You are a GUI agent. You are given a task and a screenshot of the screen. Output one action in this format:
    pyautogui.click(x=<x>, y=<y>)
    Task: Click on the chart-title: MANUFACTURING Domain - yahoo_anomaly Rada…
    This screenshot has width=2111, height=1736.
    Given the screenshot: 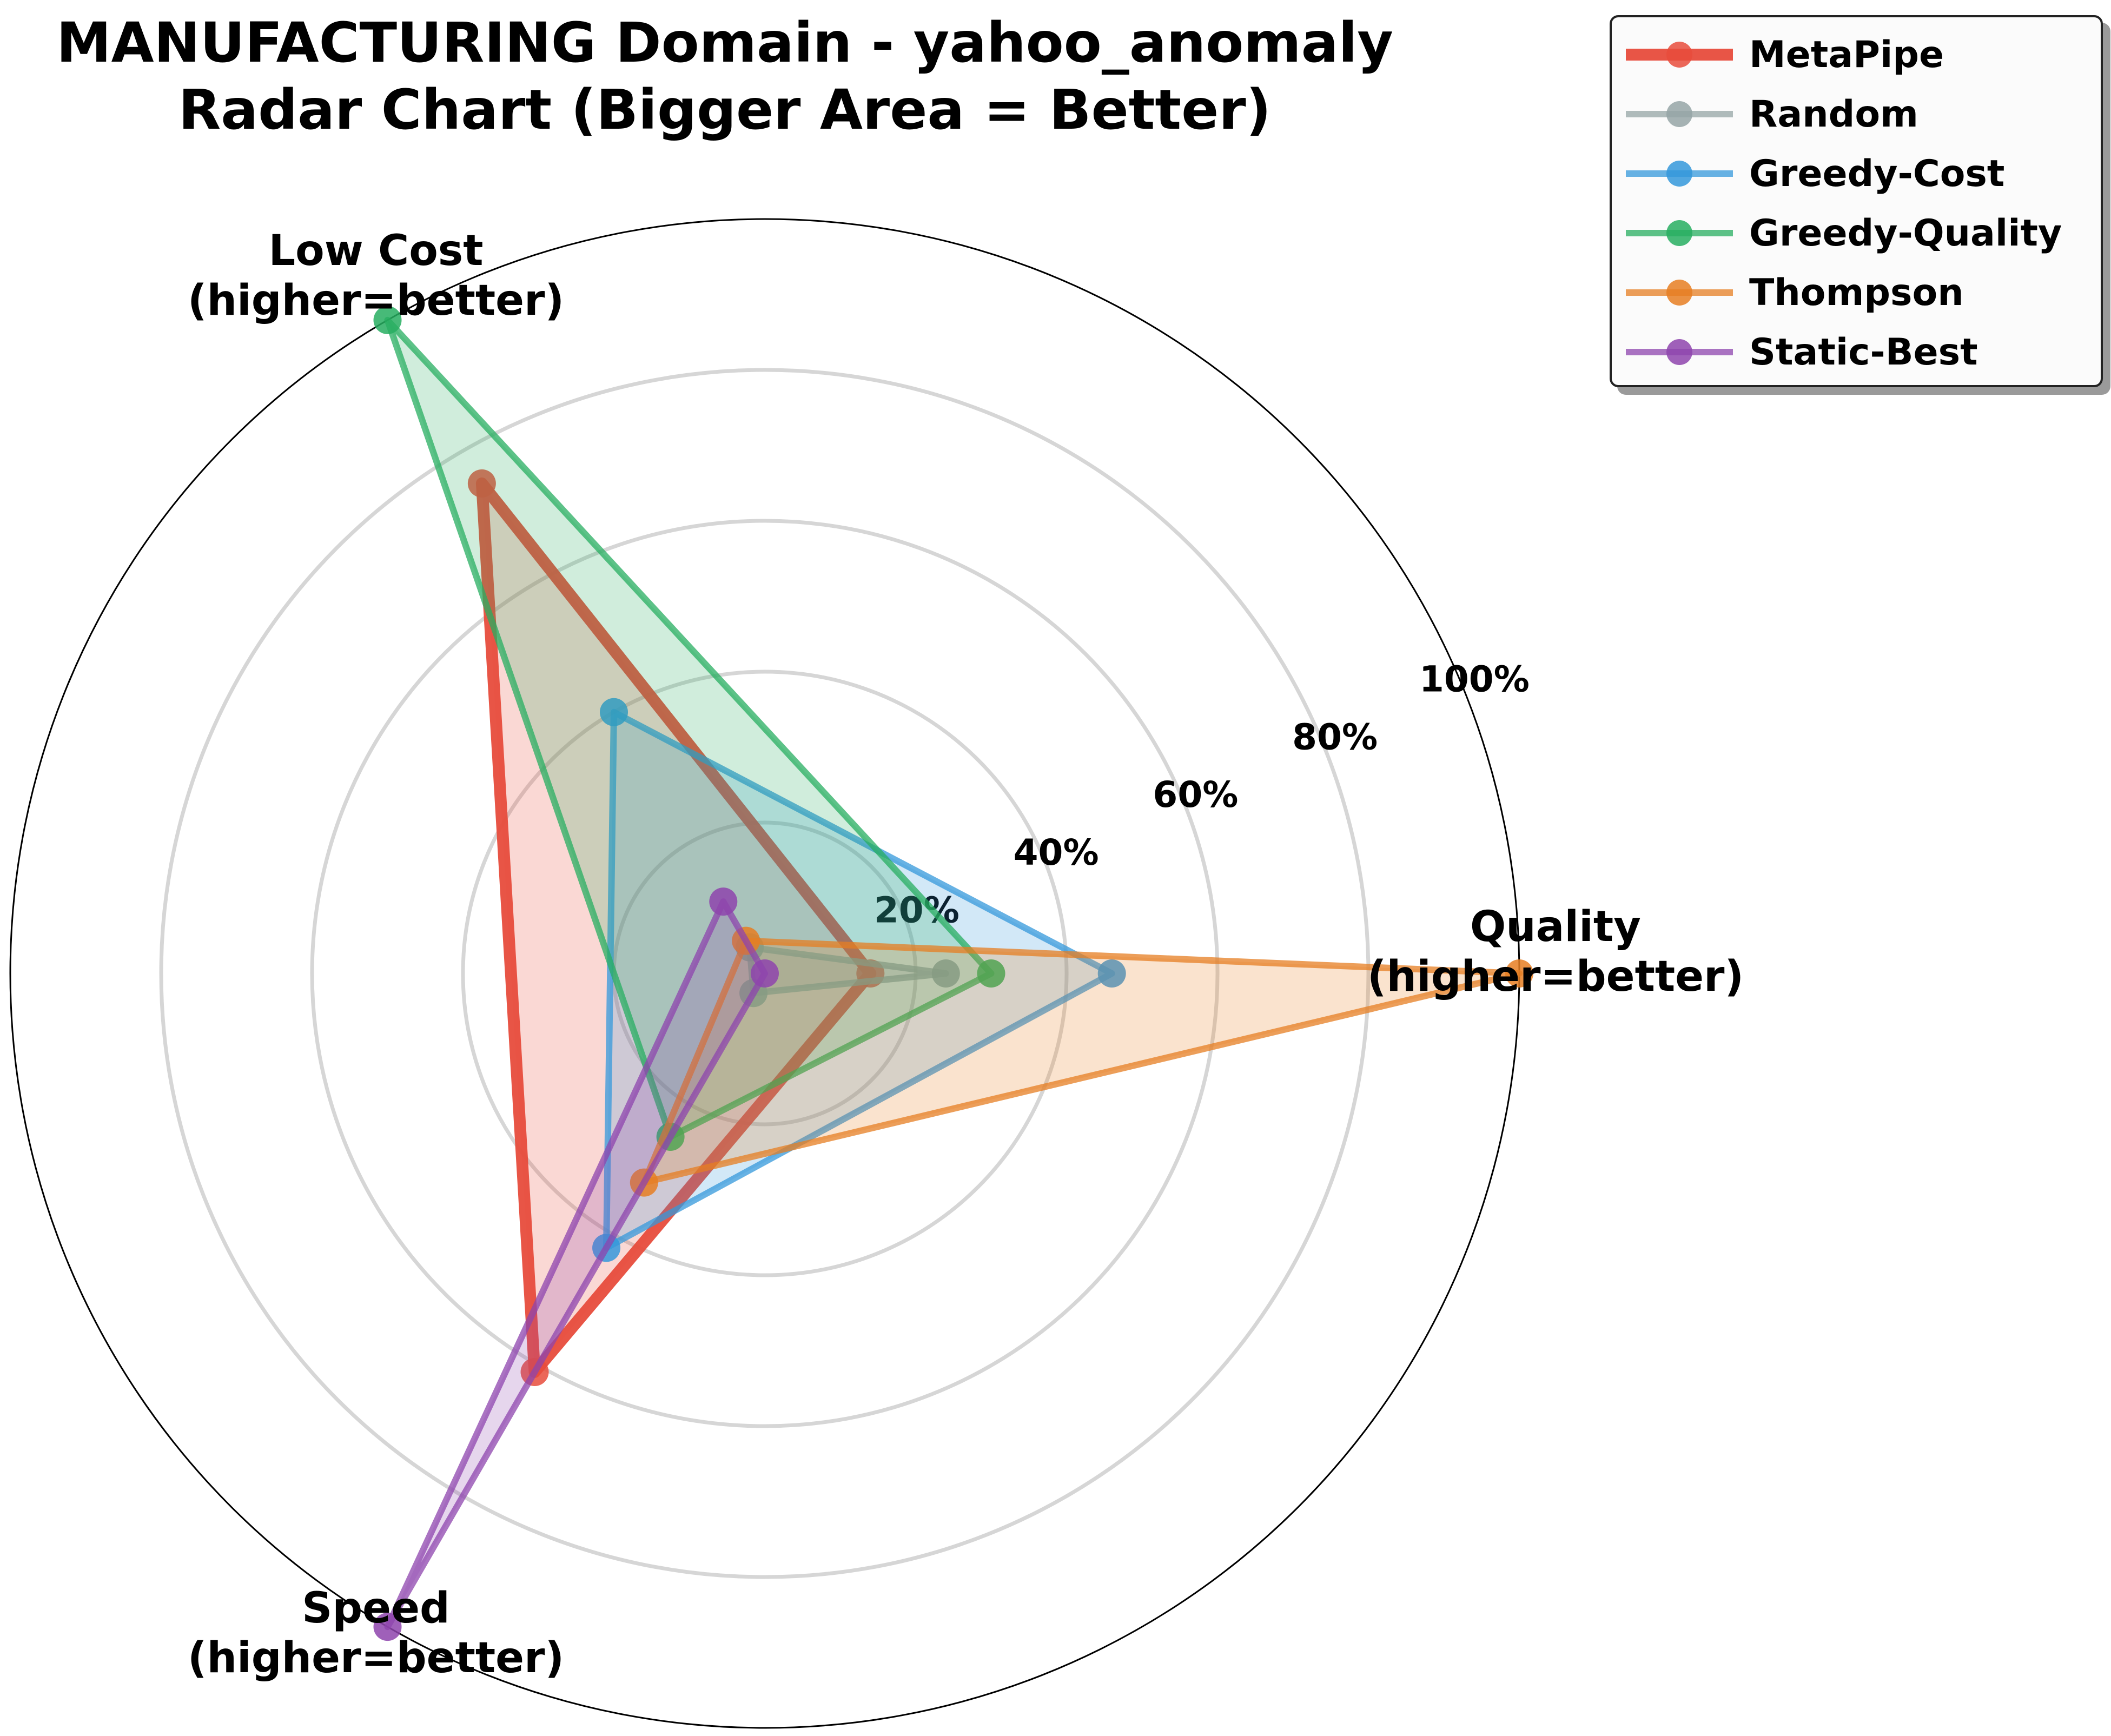 What is the action you would take?
    pyautogui.click(x=725, y=77)
    